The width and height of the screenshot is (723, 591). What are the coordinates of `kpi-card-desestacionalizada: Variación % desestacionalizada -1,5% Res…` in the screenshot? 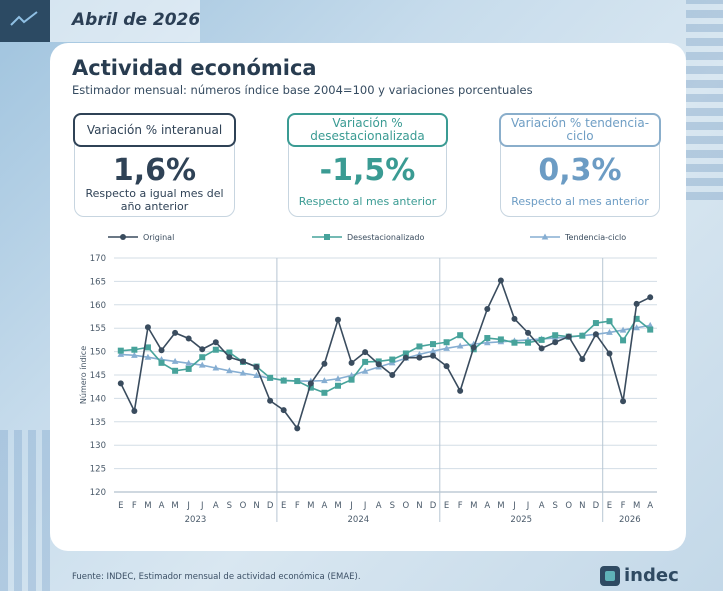 It's located at (367, 165).